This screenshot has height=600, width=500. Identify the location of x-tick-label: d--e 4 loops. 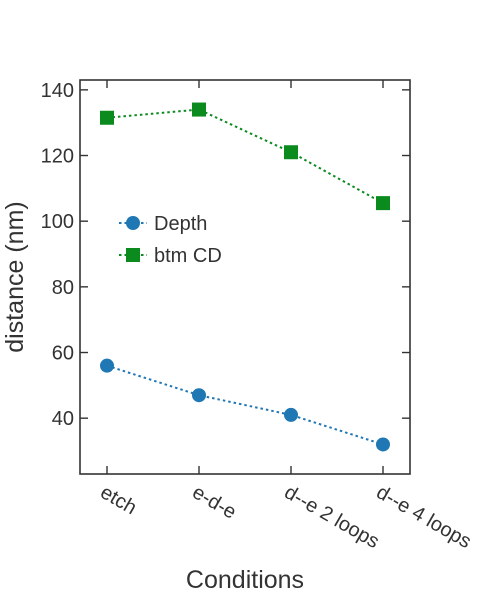
(424, 517).